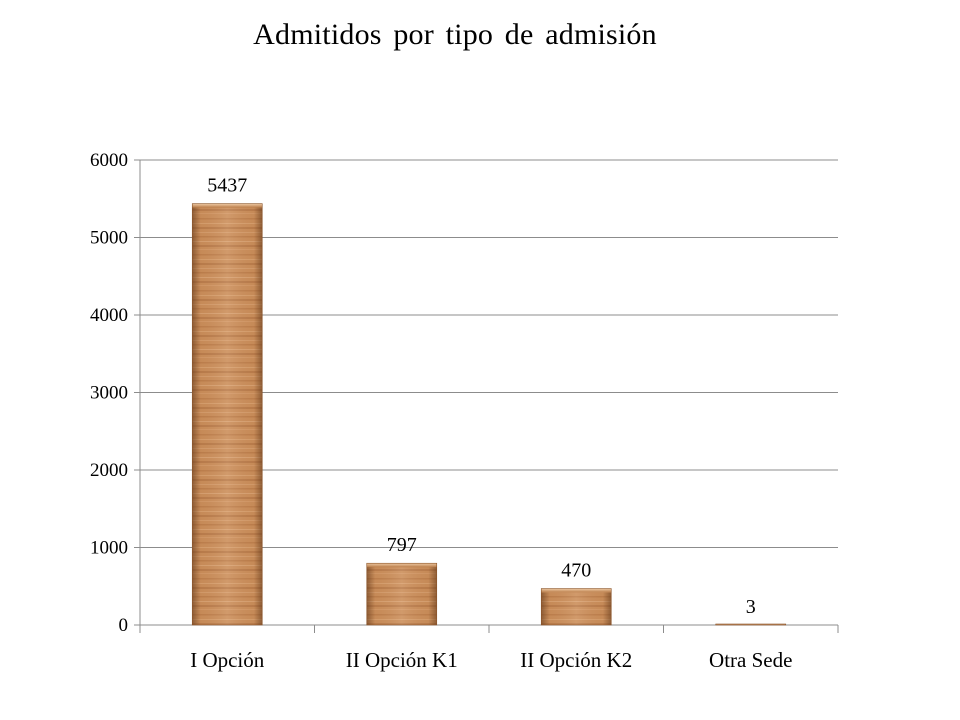 The width and height of the screenshot is (960, 720). I want to click on y-tick-label: 4000, so click(109, 315).